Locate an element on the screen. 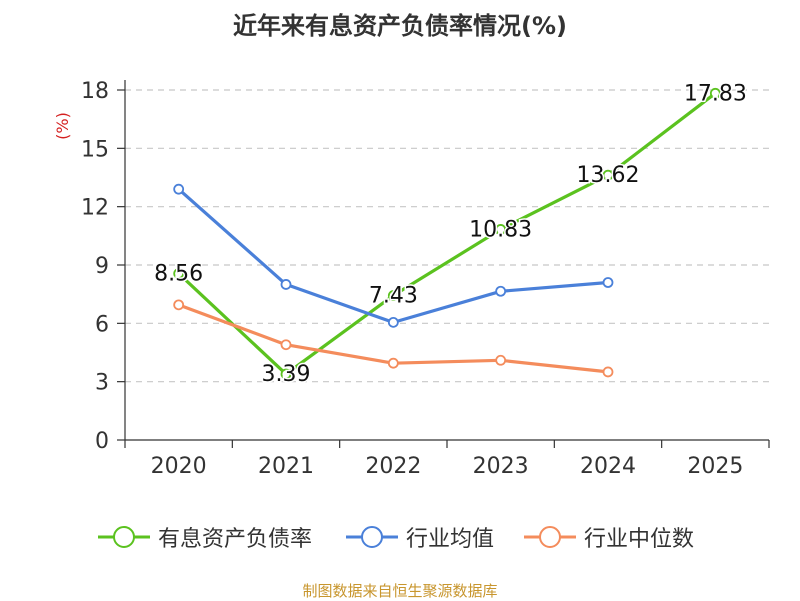 This screenshot has height=601, width=800. legend-item-industry-mean: 行业均值 is located at coordinates (420, 537).